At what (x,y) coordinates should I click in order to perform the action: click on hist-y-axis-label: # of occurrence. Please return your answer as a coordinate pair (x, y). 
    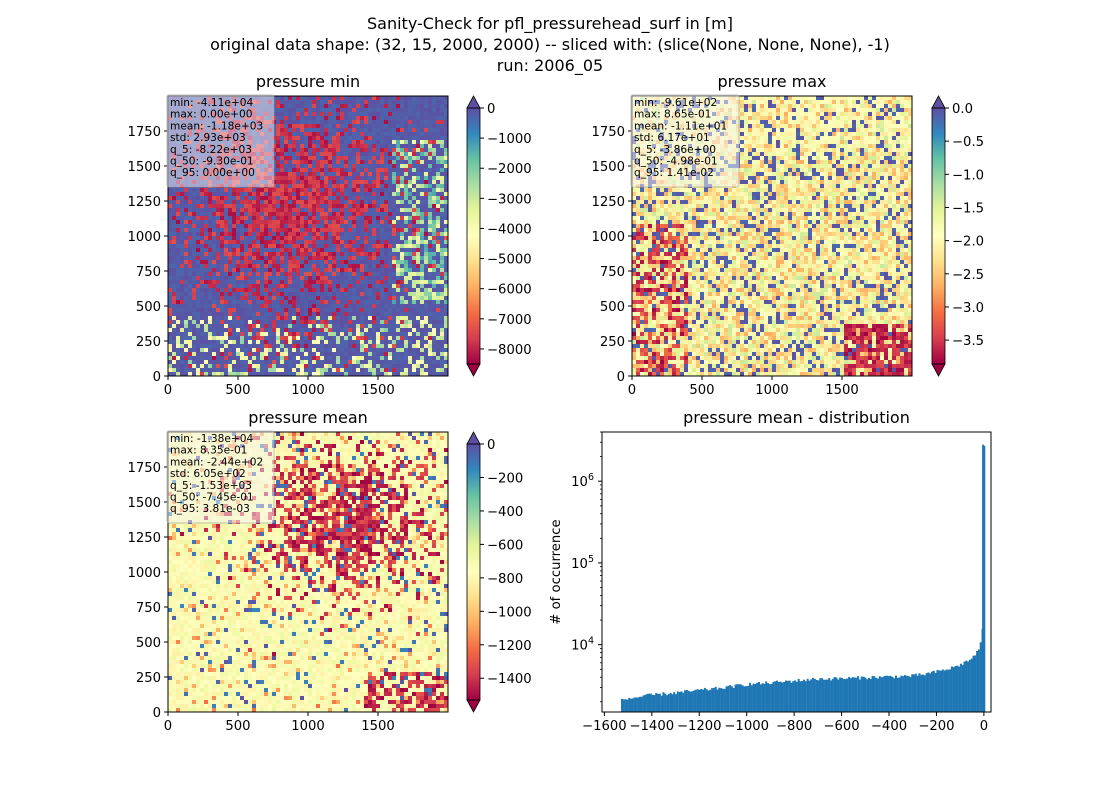
    Looking at the image, I should click on (556, 571).